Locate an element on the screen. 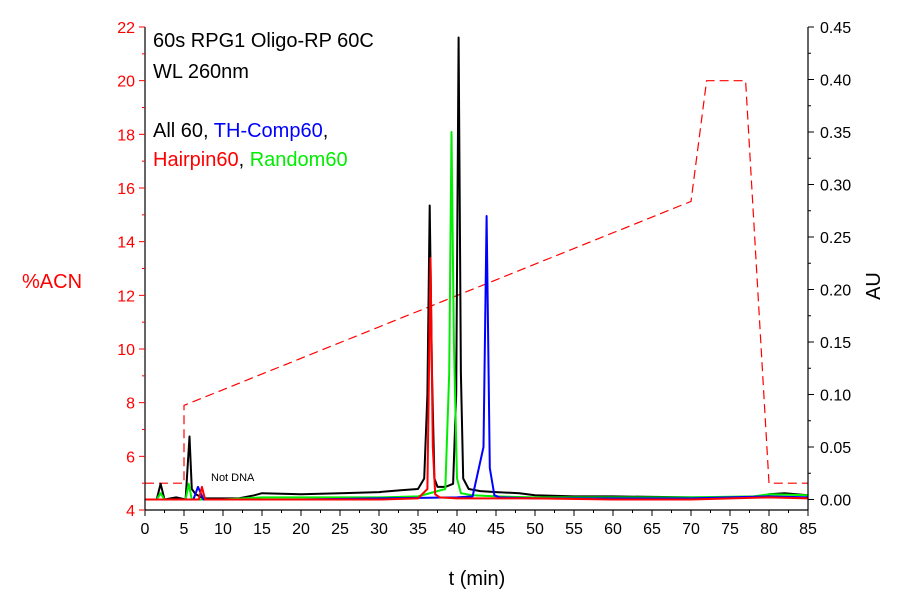  y-axis-right: 0.00 0.05 0.10 0.15 0.20 0.25 0.30 0.35 0.40 0.45 is located at coordinates (829, 265).